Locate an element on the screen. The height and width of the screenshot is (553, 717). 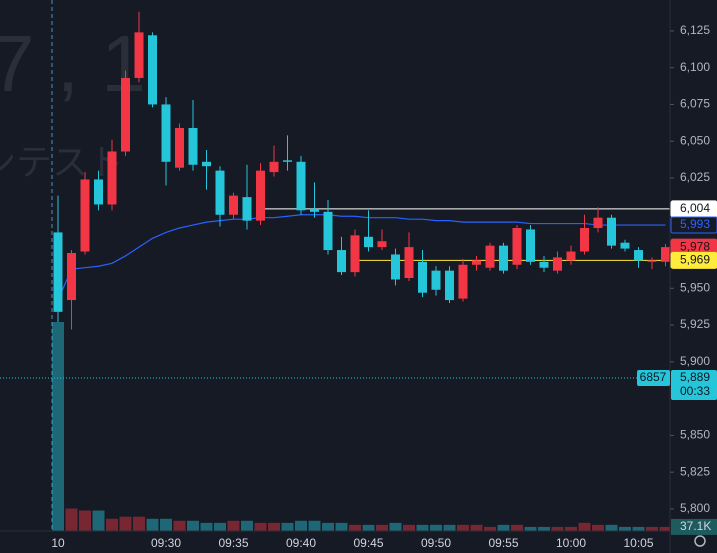
x-tick-label: 09:40 is located at coordinates (301, 543).